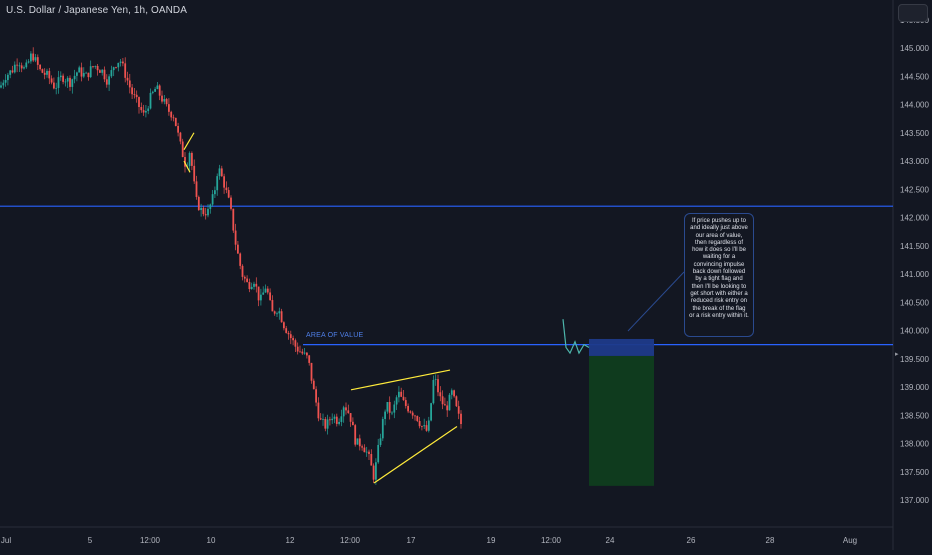 The image size is (932, 555). What do you see at coordinates (97, 10) in the screenshot?
I see `chart-title: U.S. Dollar / Japanese Yen, 1h, OANDA` at bounding box center [97, 10].